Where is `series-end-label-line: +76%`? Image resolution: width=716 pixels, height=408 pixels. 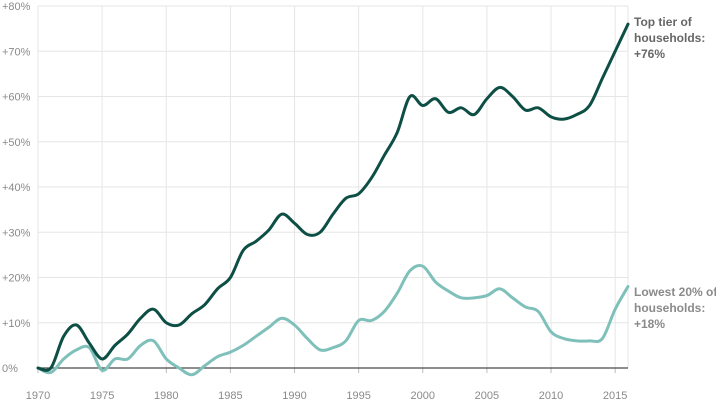
series-end-label-line: +76% is located at coordinates (649, 54).